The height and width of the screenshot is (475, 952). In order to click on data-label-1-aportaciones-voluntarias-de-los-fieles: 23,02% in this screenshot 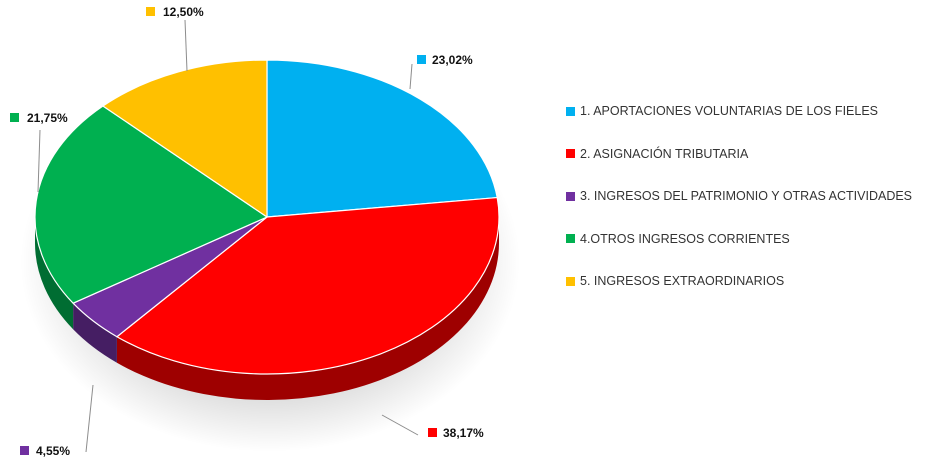, I will do `click(452, 60)`.